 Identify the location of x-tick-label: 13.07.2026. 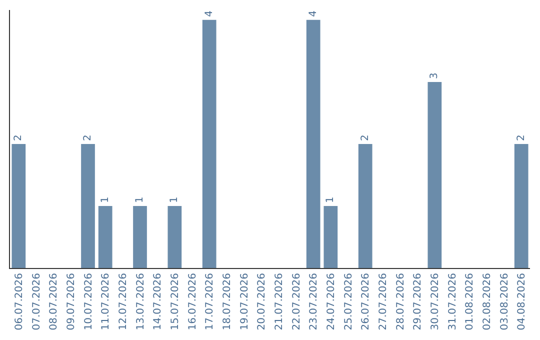
(140, 301).